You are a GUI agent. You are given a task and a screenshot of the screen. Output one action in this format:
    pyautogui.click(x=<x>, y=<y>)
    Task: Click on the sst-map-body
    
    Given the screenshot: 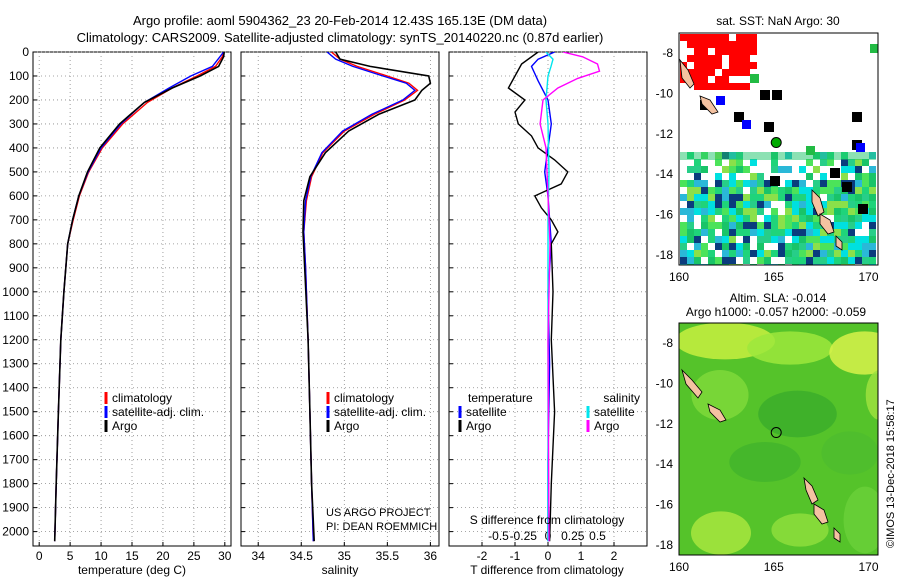 What is the action you would take?
    pyautogui.click(x=778, y=149)
    